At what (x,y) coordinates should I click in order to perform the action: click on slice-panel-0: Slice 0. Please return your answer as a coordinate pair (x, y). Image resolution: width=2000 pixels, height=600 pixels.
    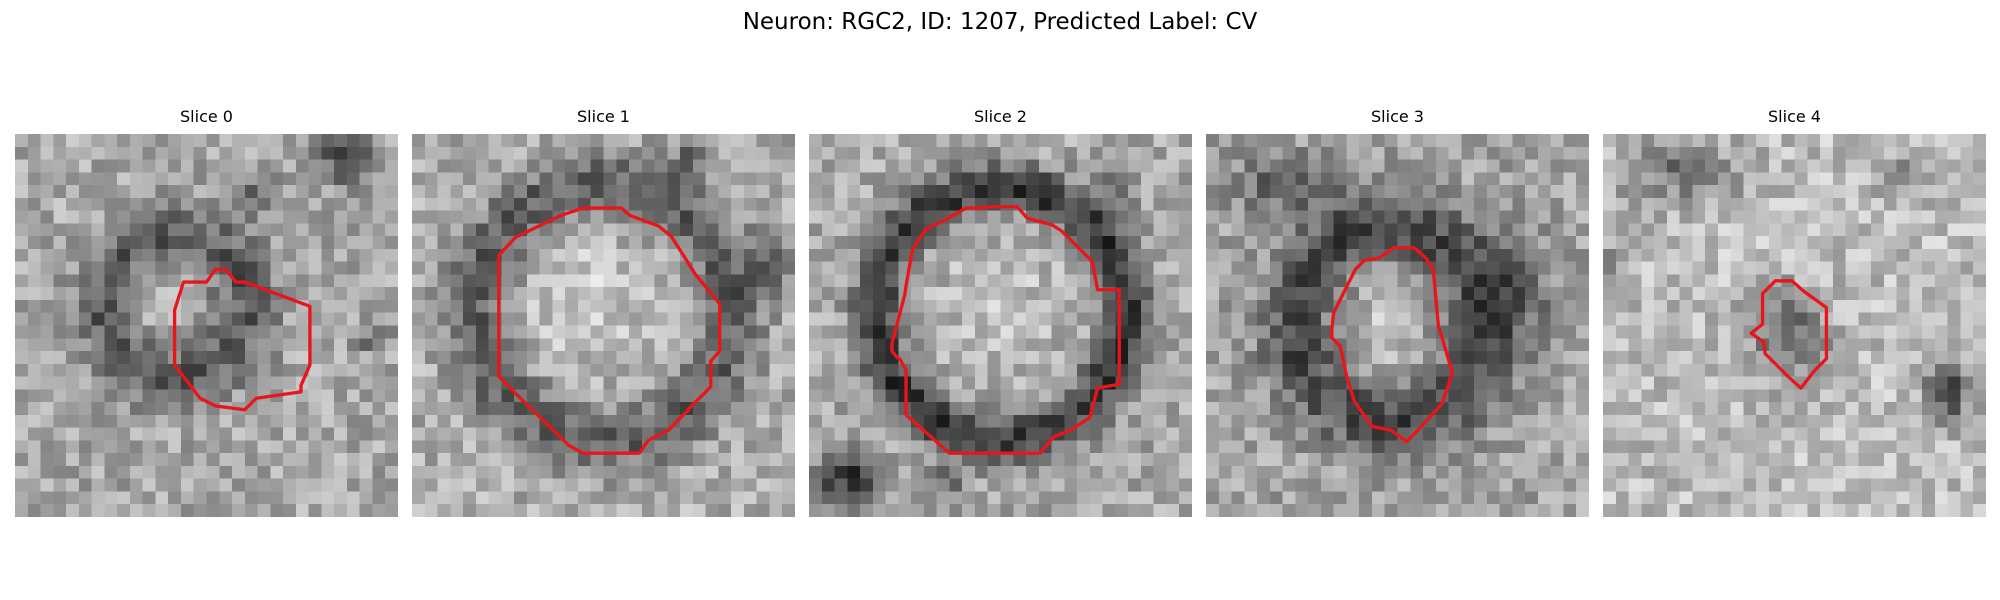
    Looking at the image, I should click on (206, 311).